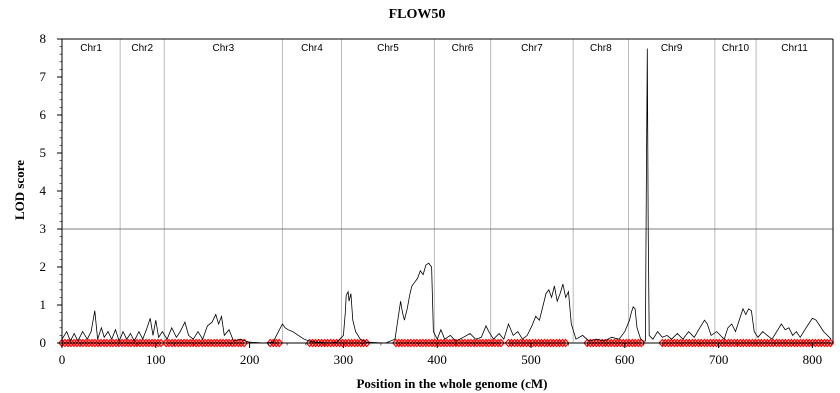  I want to click on marker-group, so click(446, 343).